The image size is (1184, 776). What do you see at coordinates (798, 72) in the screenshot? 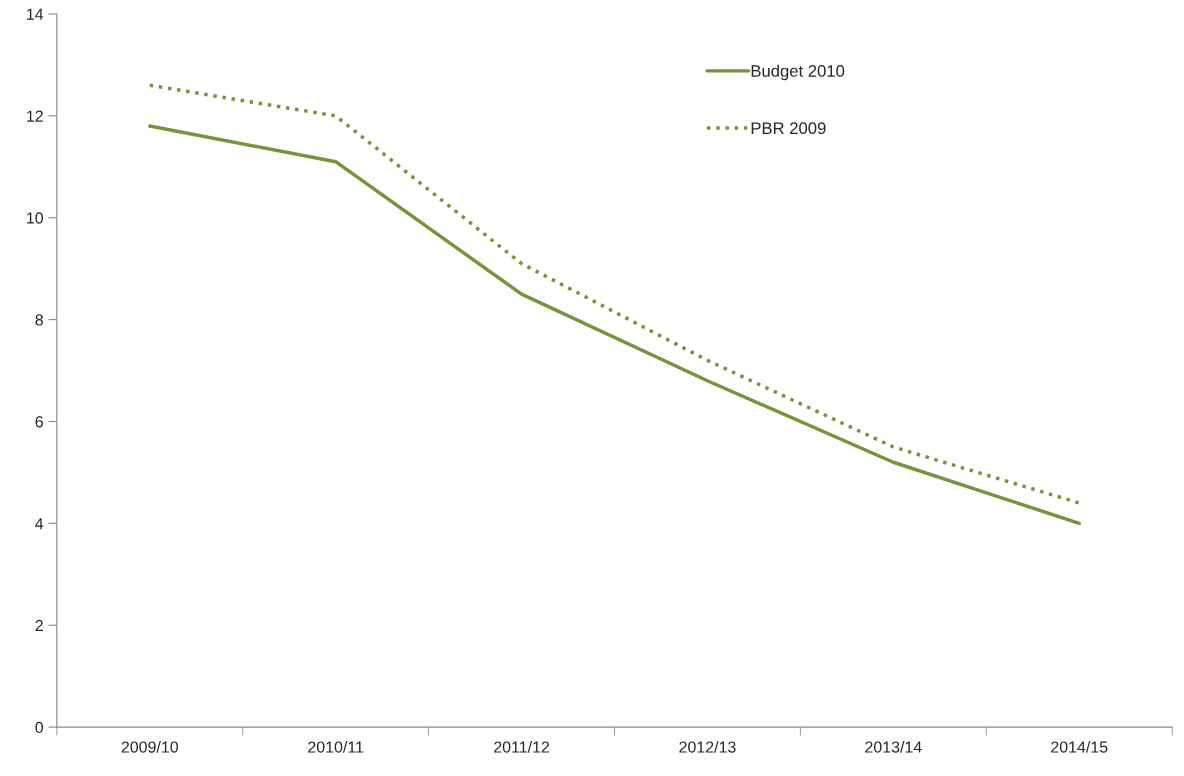
I see `legend-label: Budget 2010` at bounding box center [798, 72].